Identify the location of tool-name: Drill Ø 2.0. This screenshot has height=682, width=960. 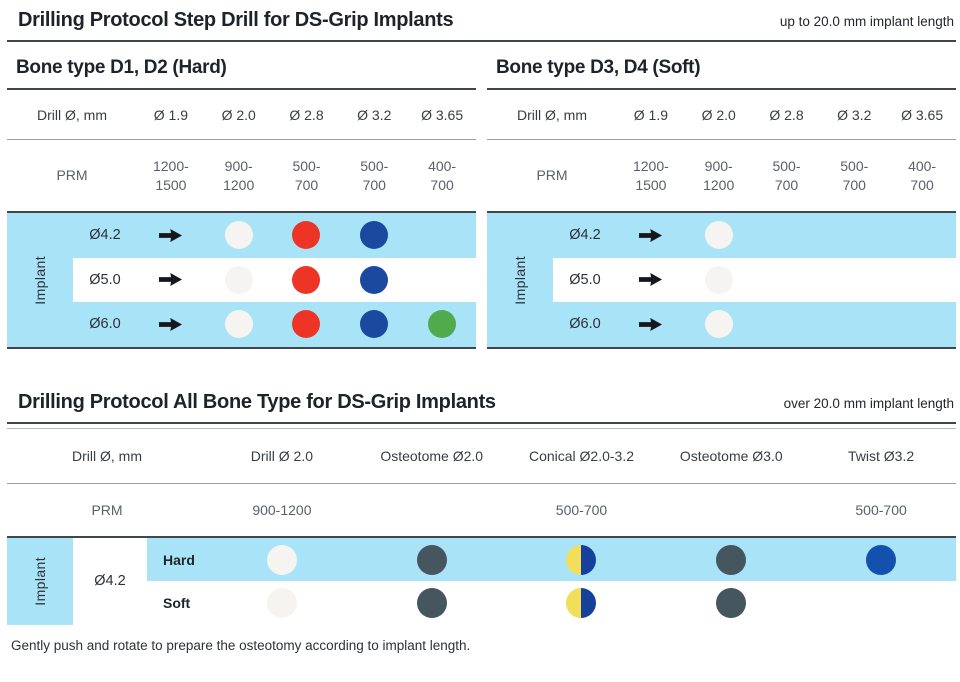
(282, 455).